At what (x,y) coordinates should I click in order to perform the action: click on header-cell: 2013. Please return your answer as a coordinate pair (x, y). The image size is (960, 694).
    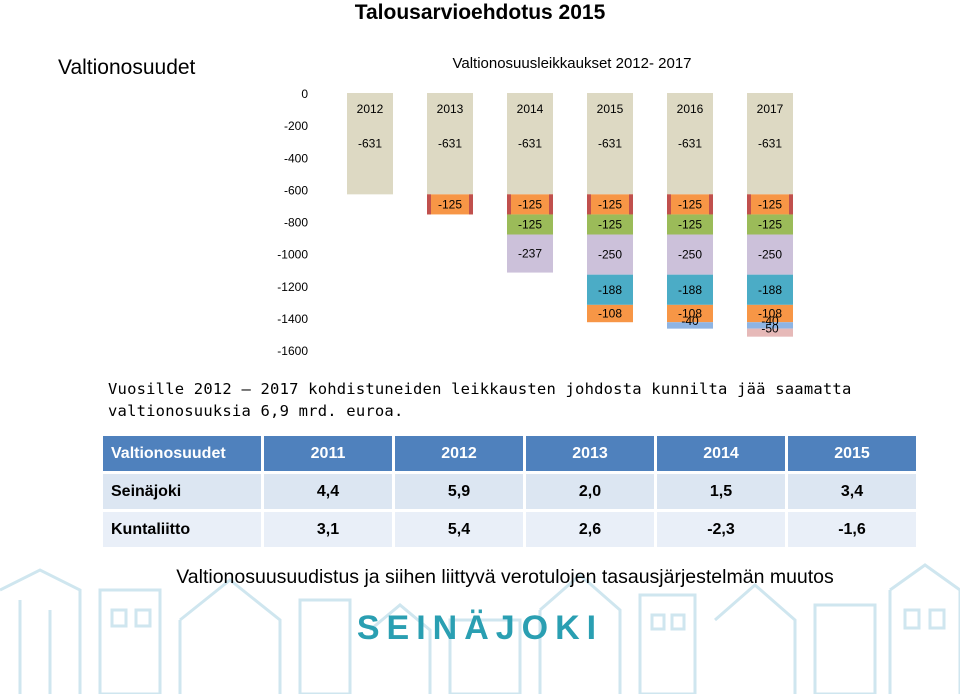
    Looking at the image, I should click on (590, 453).